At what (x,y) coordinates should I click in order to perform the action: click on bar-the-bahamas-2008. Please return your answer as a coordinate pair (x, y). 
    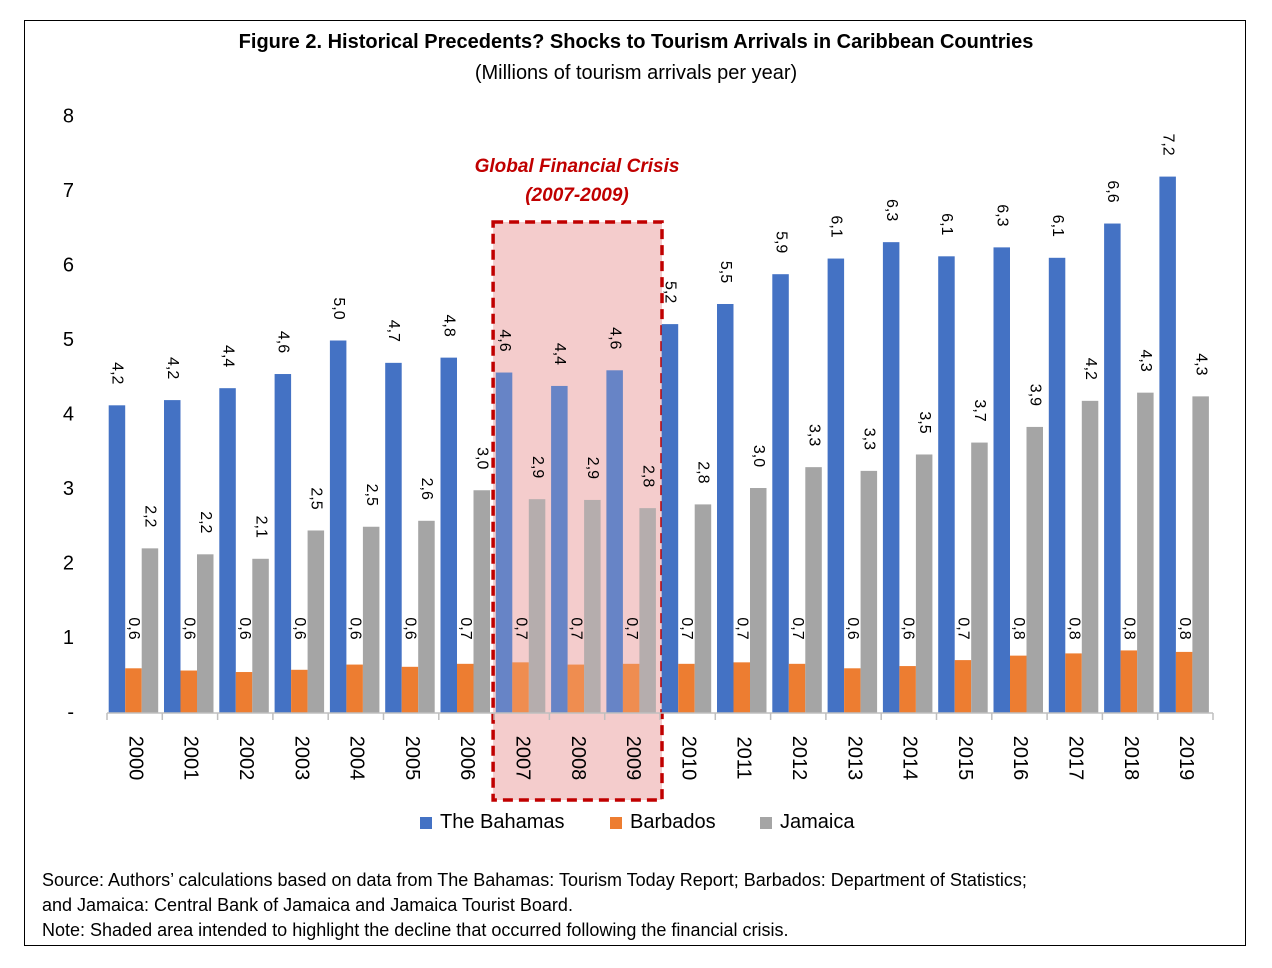
    Looking at the image, I should click on (559, 549).